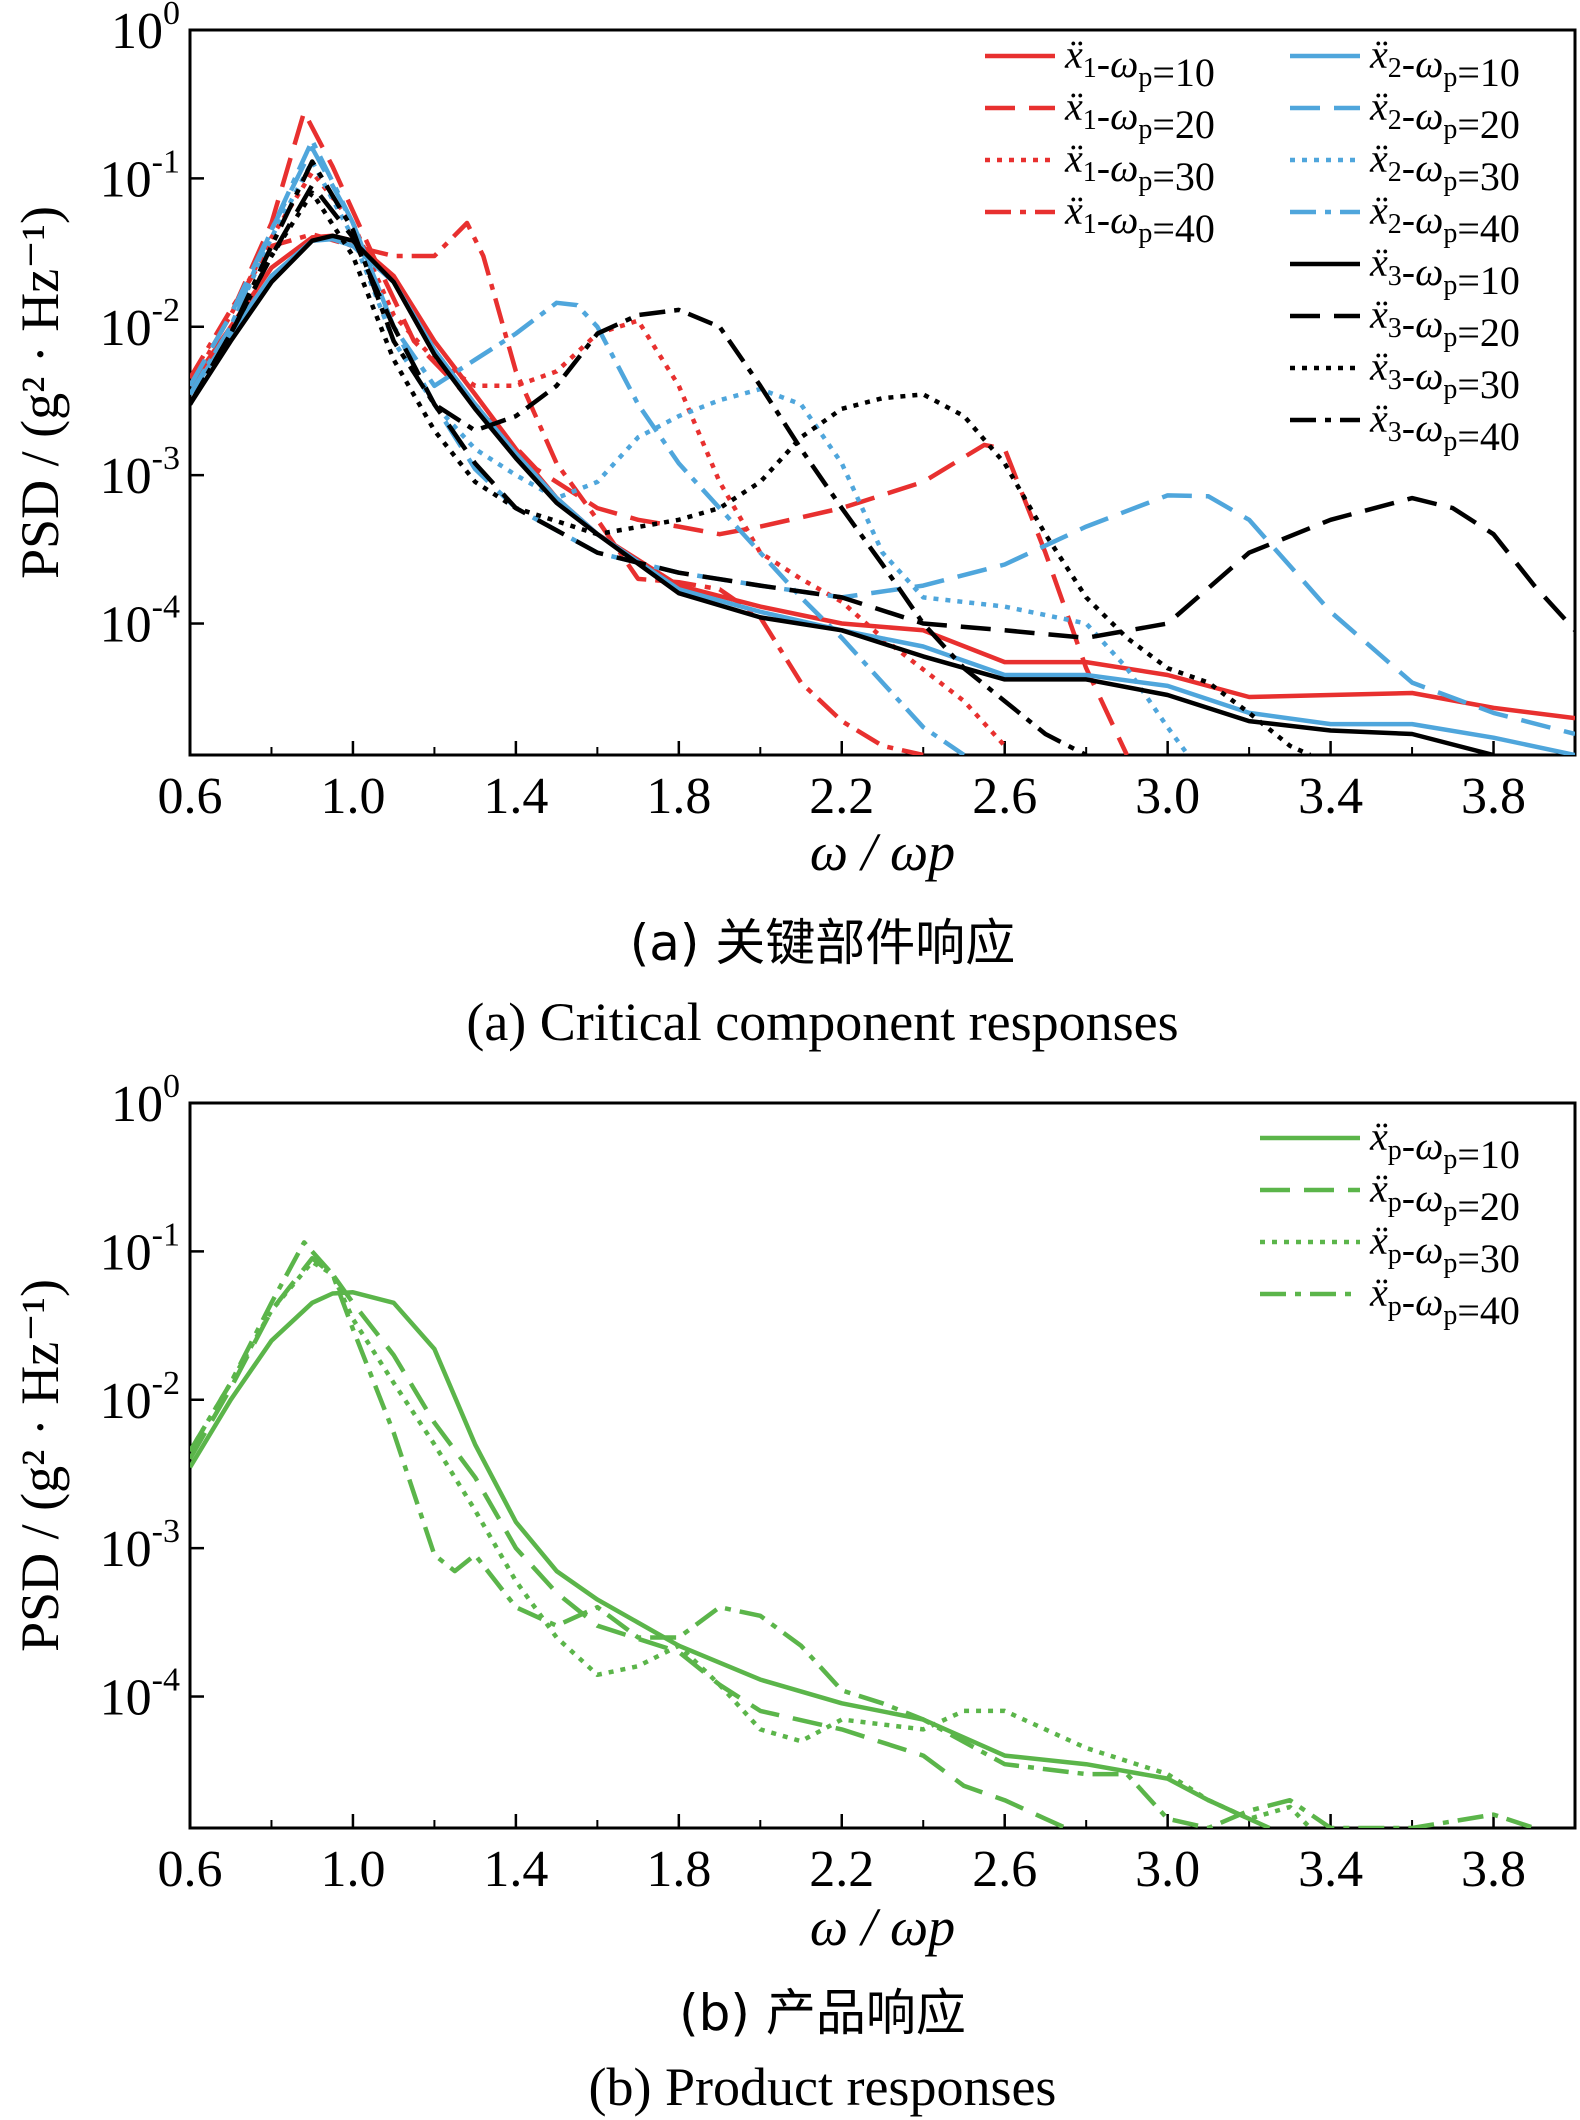 The height and width of the screenshot is (2120, 1580). What do you see at coordinates (1444, 271) in the screenshot?
I see `legend-label: ẍ3-ωp=10` at bounding box center [1444, 271].